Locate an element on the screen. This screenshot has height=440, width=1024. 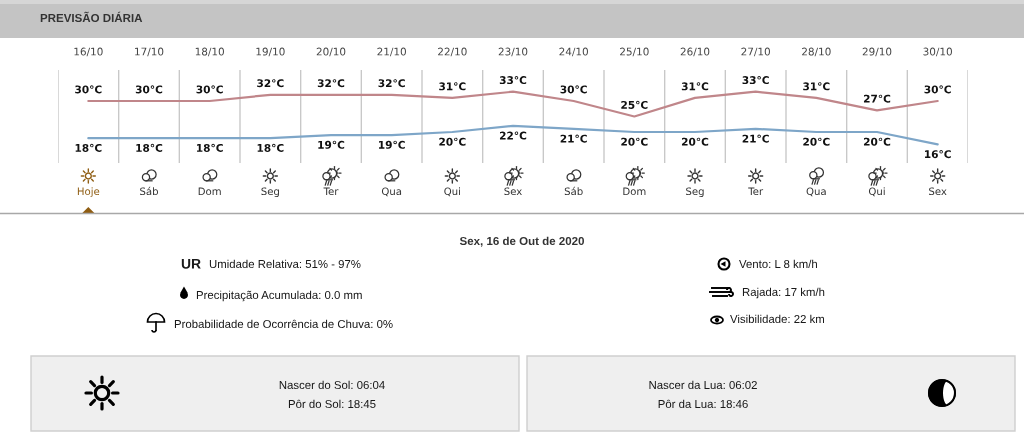
text: Nascer do Sol: 06:04 is located at coordinates (332, 385).